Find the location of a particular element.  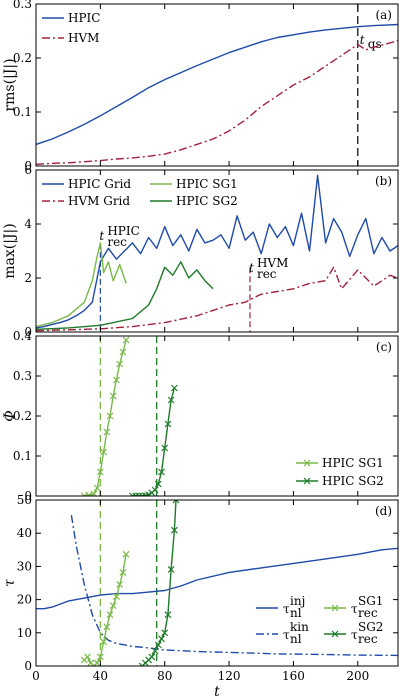

legend-label: HPIC Grid is located at coordinates (99, 184).